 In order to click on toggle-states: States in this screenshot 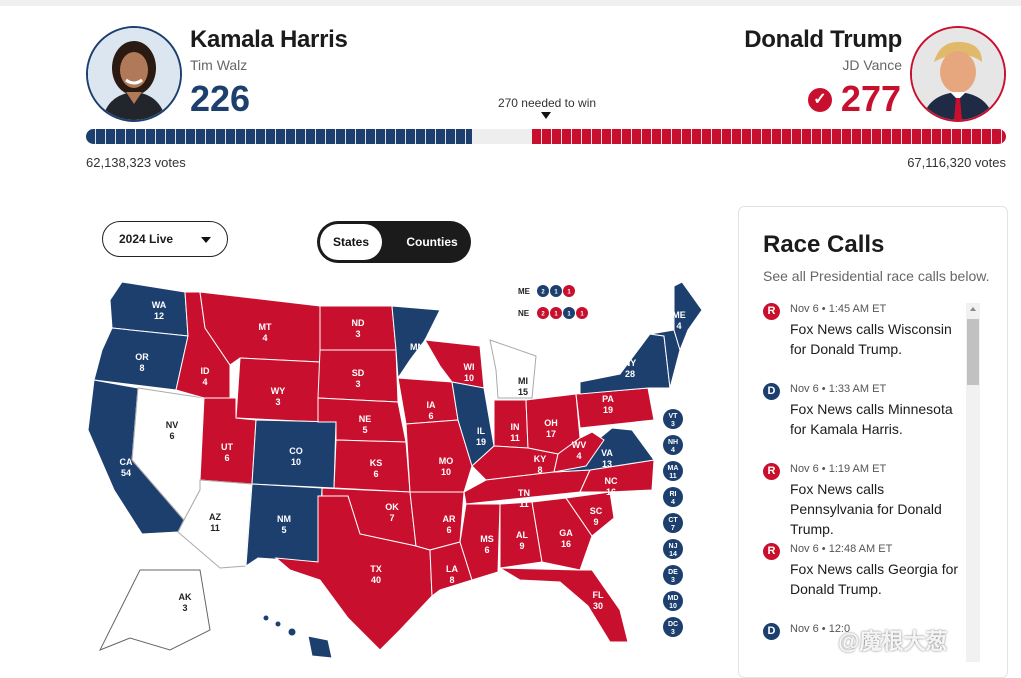, I will do `click(351, 242)`.